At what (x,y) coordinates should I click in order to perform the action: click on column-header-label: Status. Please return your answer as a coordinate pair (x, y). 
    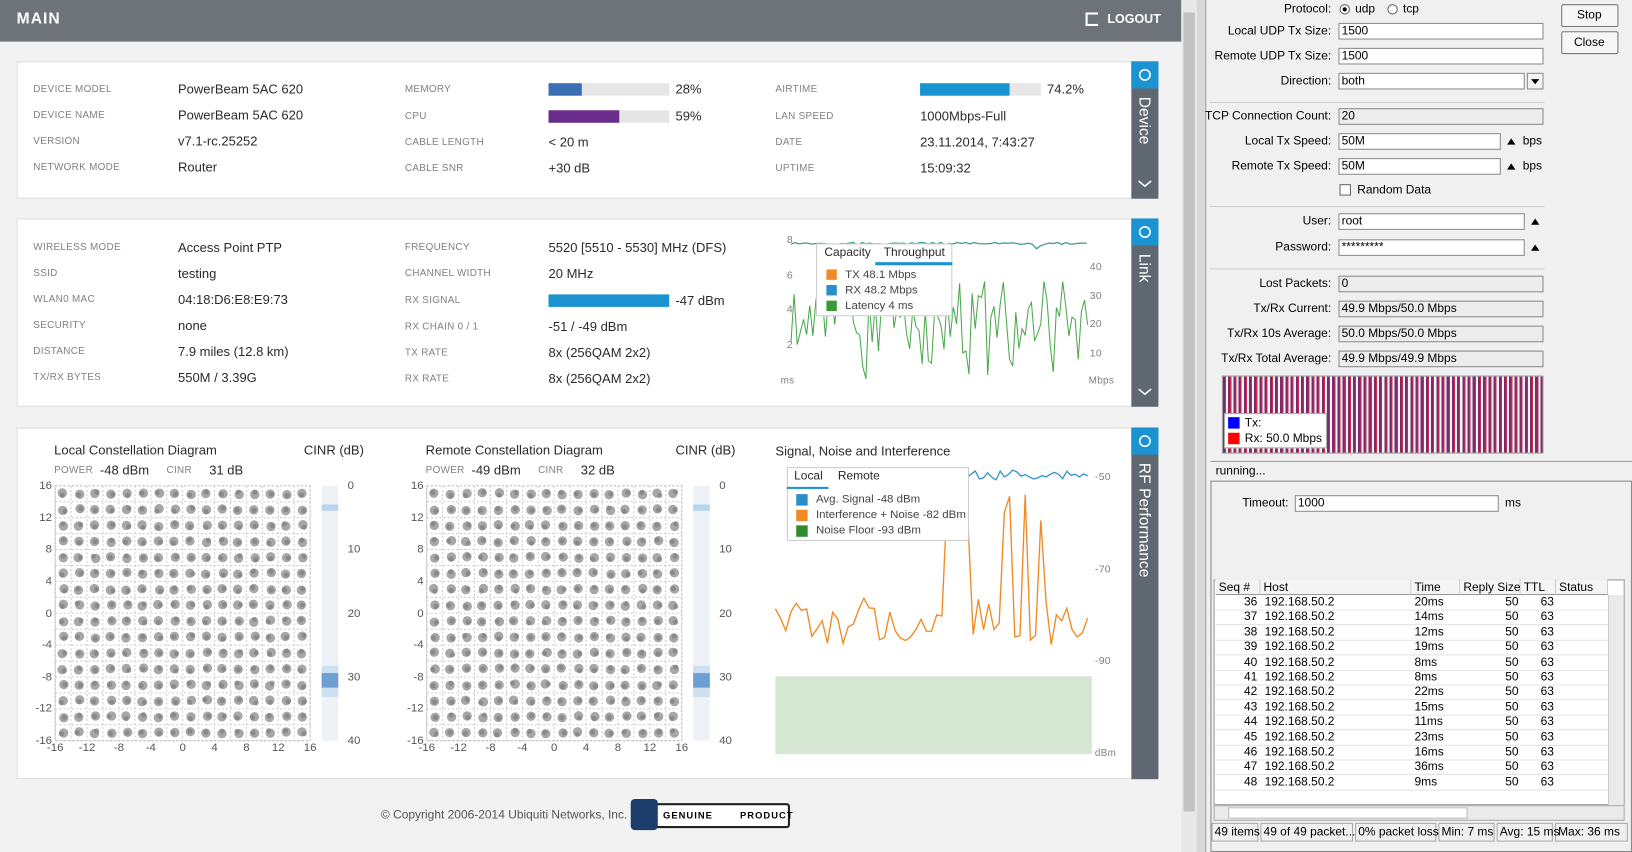
    Looking at the image, I should click on (1576, 588).